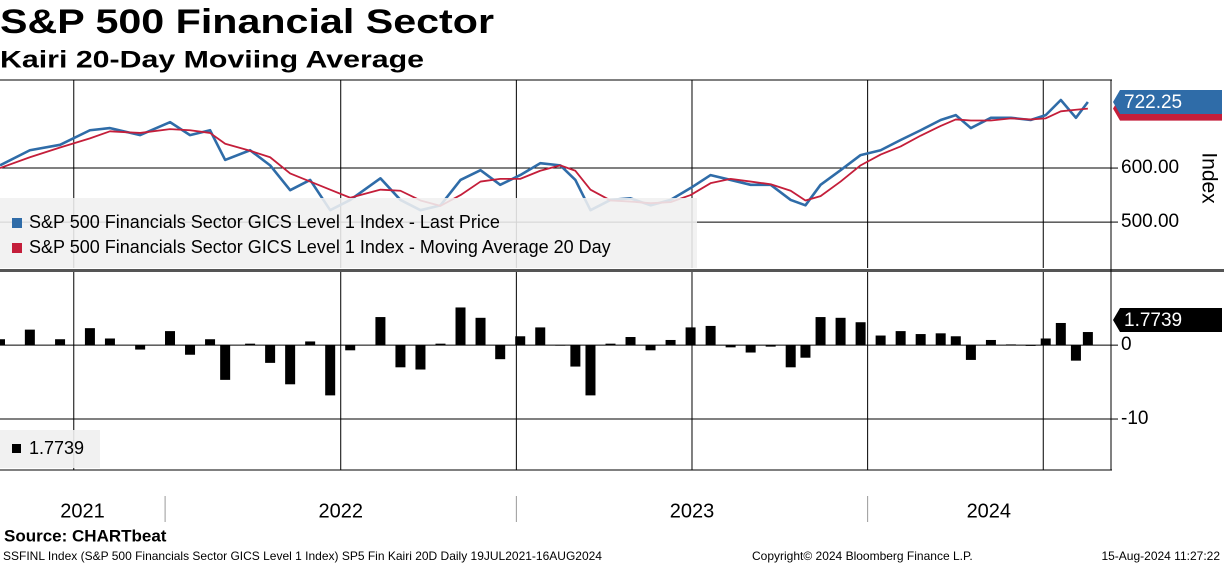 Image resolution: width=1224 pixels, height=566 pixels. What do you see at coordinates (1134, 418) in the screenshot?
I see `y-tick-label: -10` at bounding box center [1134, 418].